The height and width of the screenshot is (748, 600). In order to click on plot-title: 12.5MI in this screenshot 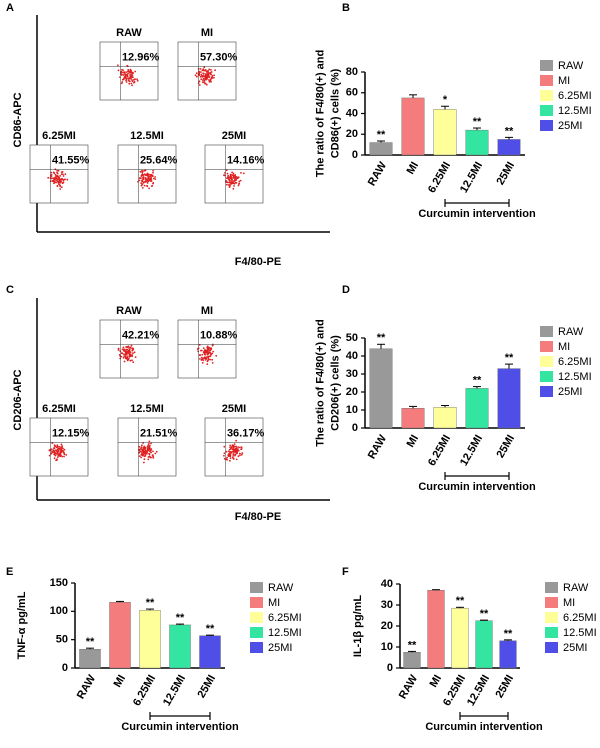, I will do `click(147, 136)`.